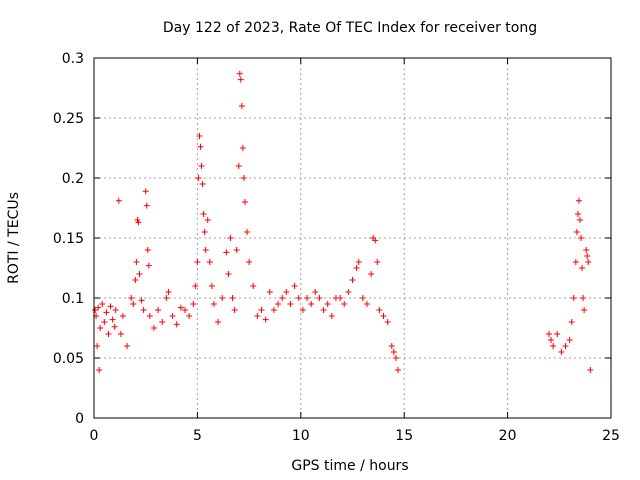 The height and width of the screenshot is (480, 640). I want to click on x-tick-label: 10, so click(301, 436).